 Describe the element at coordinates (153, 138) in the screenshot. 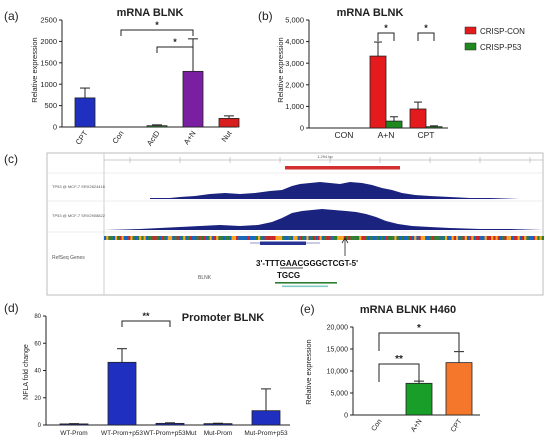

I see `x-label: ActD` at that location.